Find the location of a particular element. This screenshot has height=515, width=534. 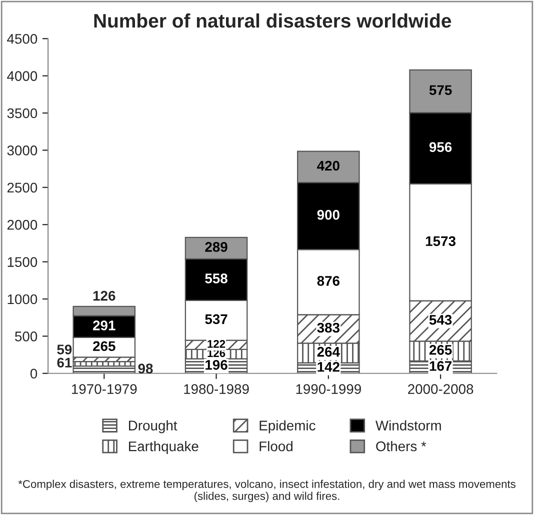

data-label: 167 is located at coordinates (441, 366).